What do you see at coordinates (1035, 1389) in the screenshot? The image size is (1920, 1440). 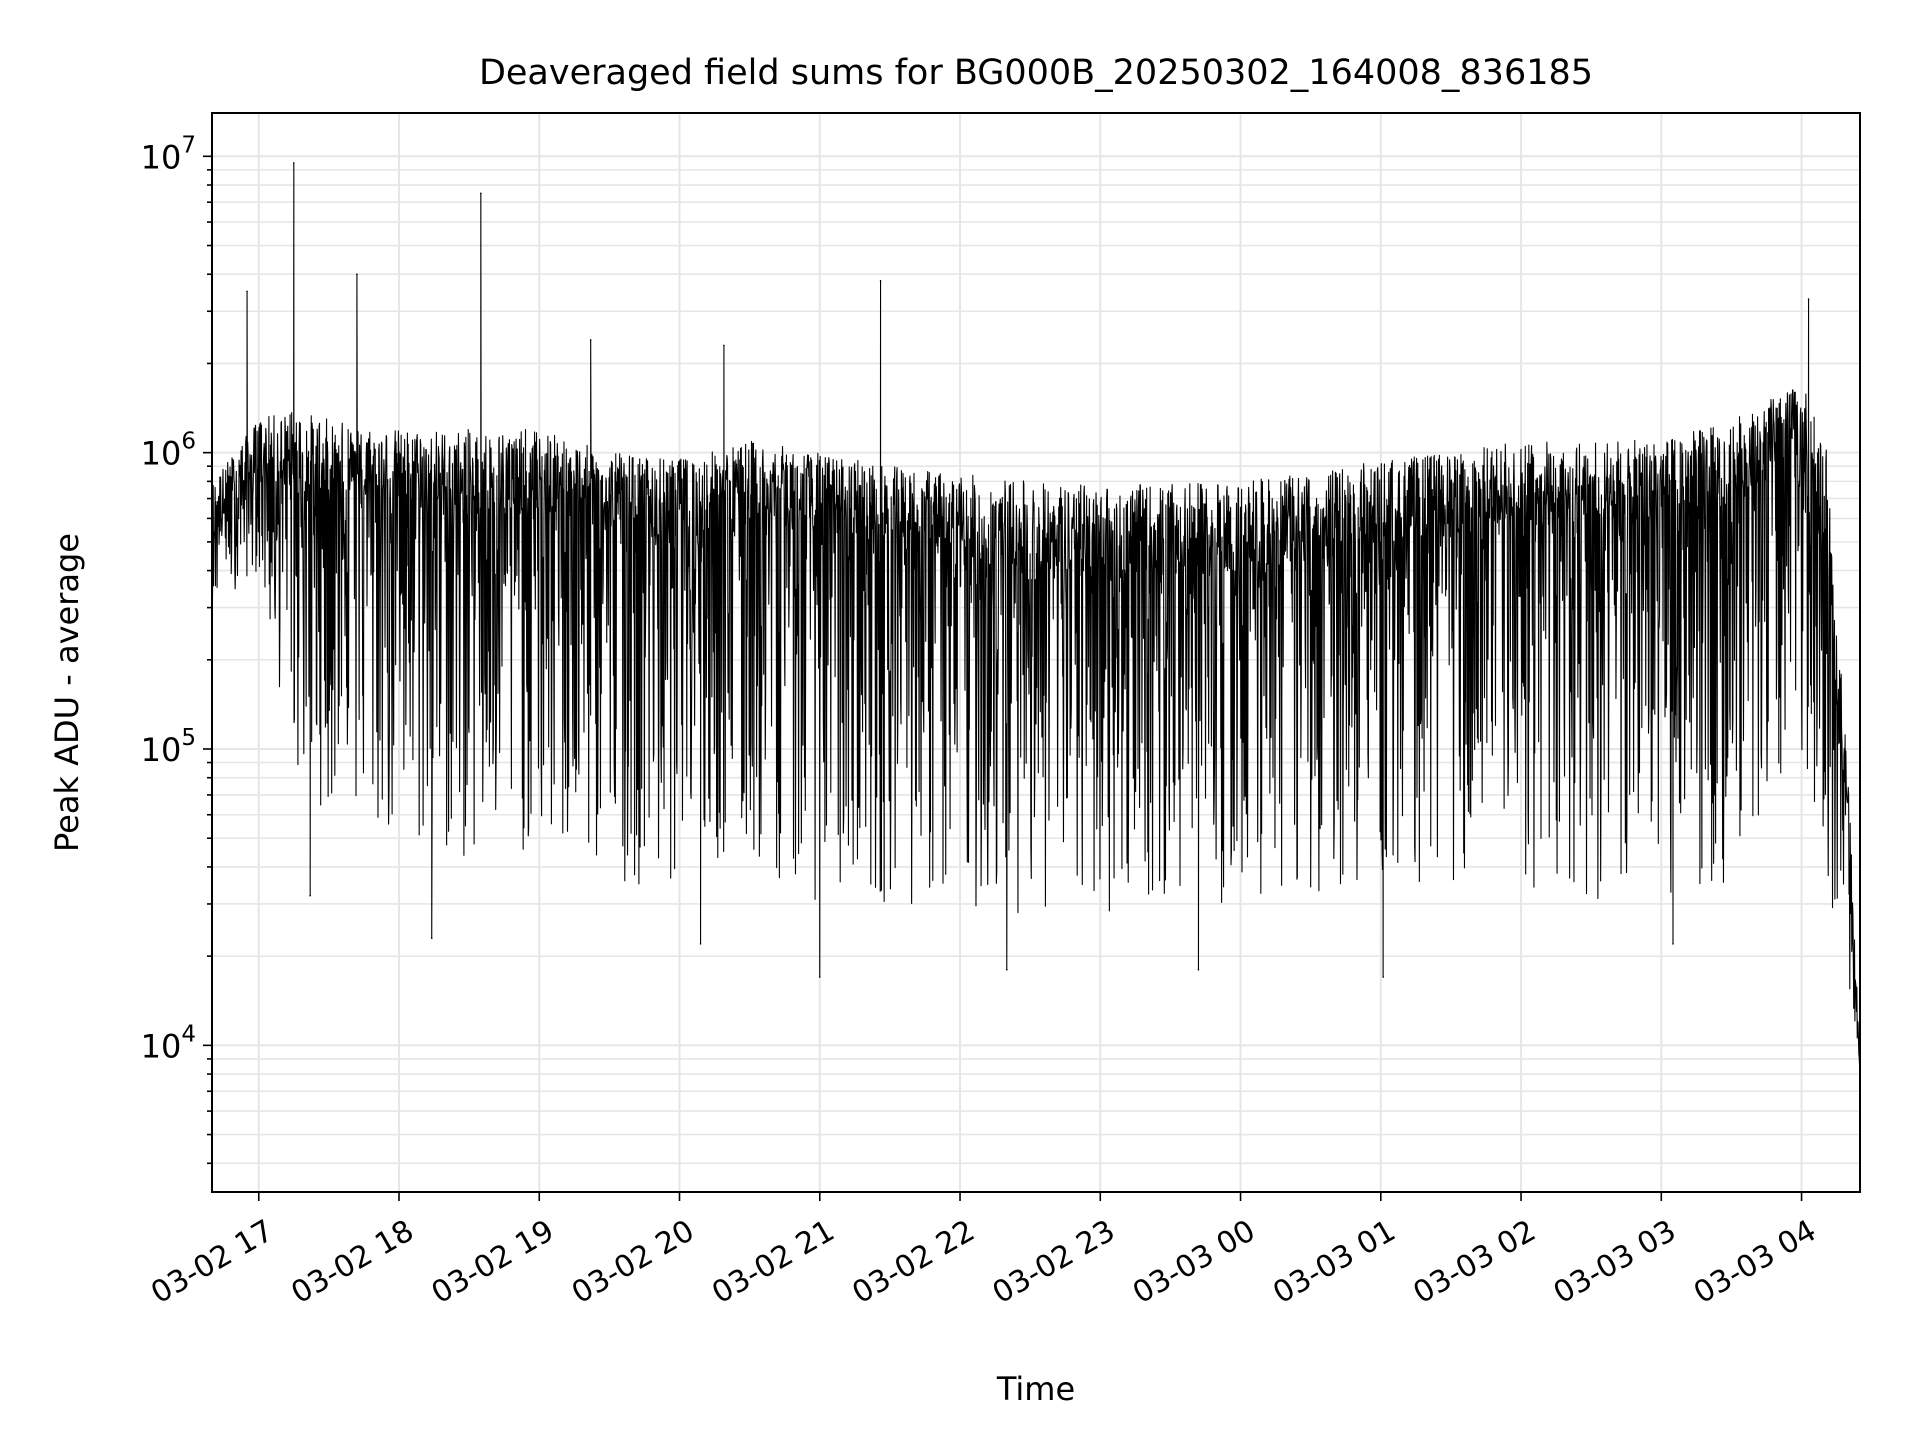 I see `x-axis-label: Time` at bounding box center [1035, 1389].